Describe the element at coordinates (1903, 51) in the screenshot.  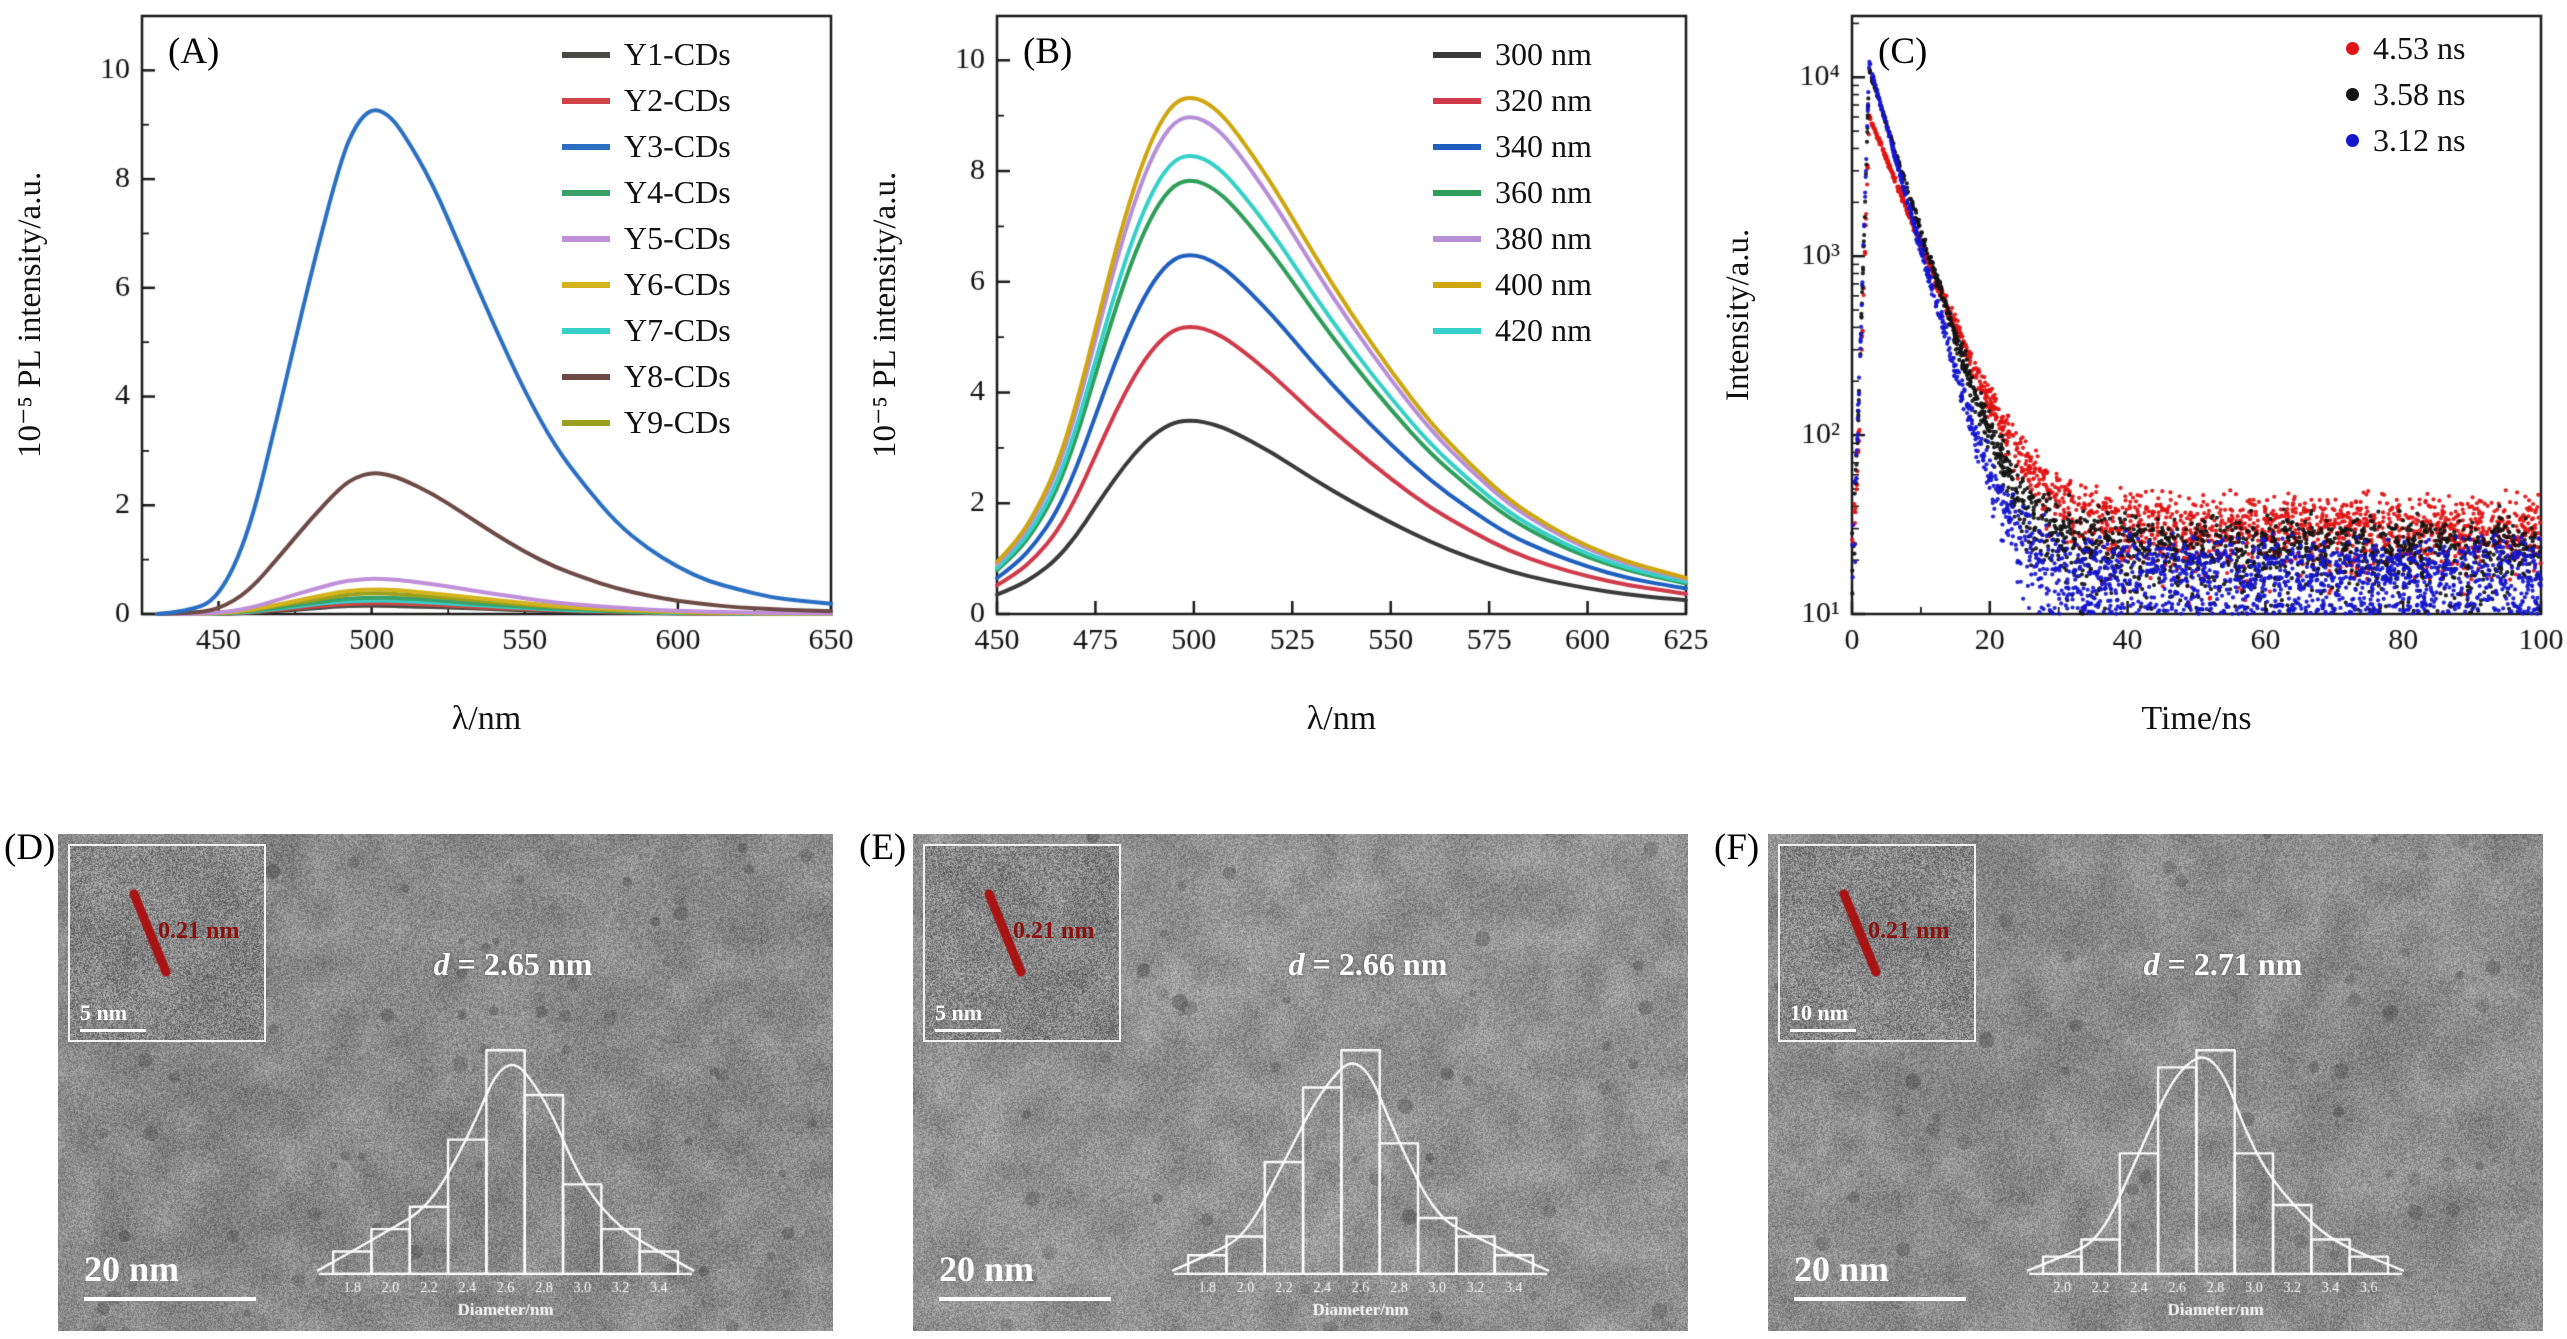
I see `panel-C-letter: (C)` at that location.